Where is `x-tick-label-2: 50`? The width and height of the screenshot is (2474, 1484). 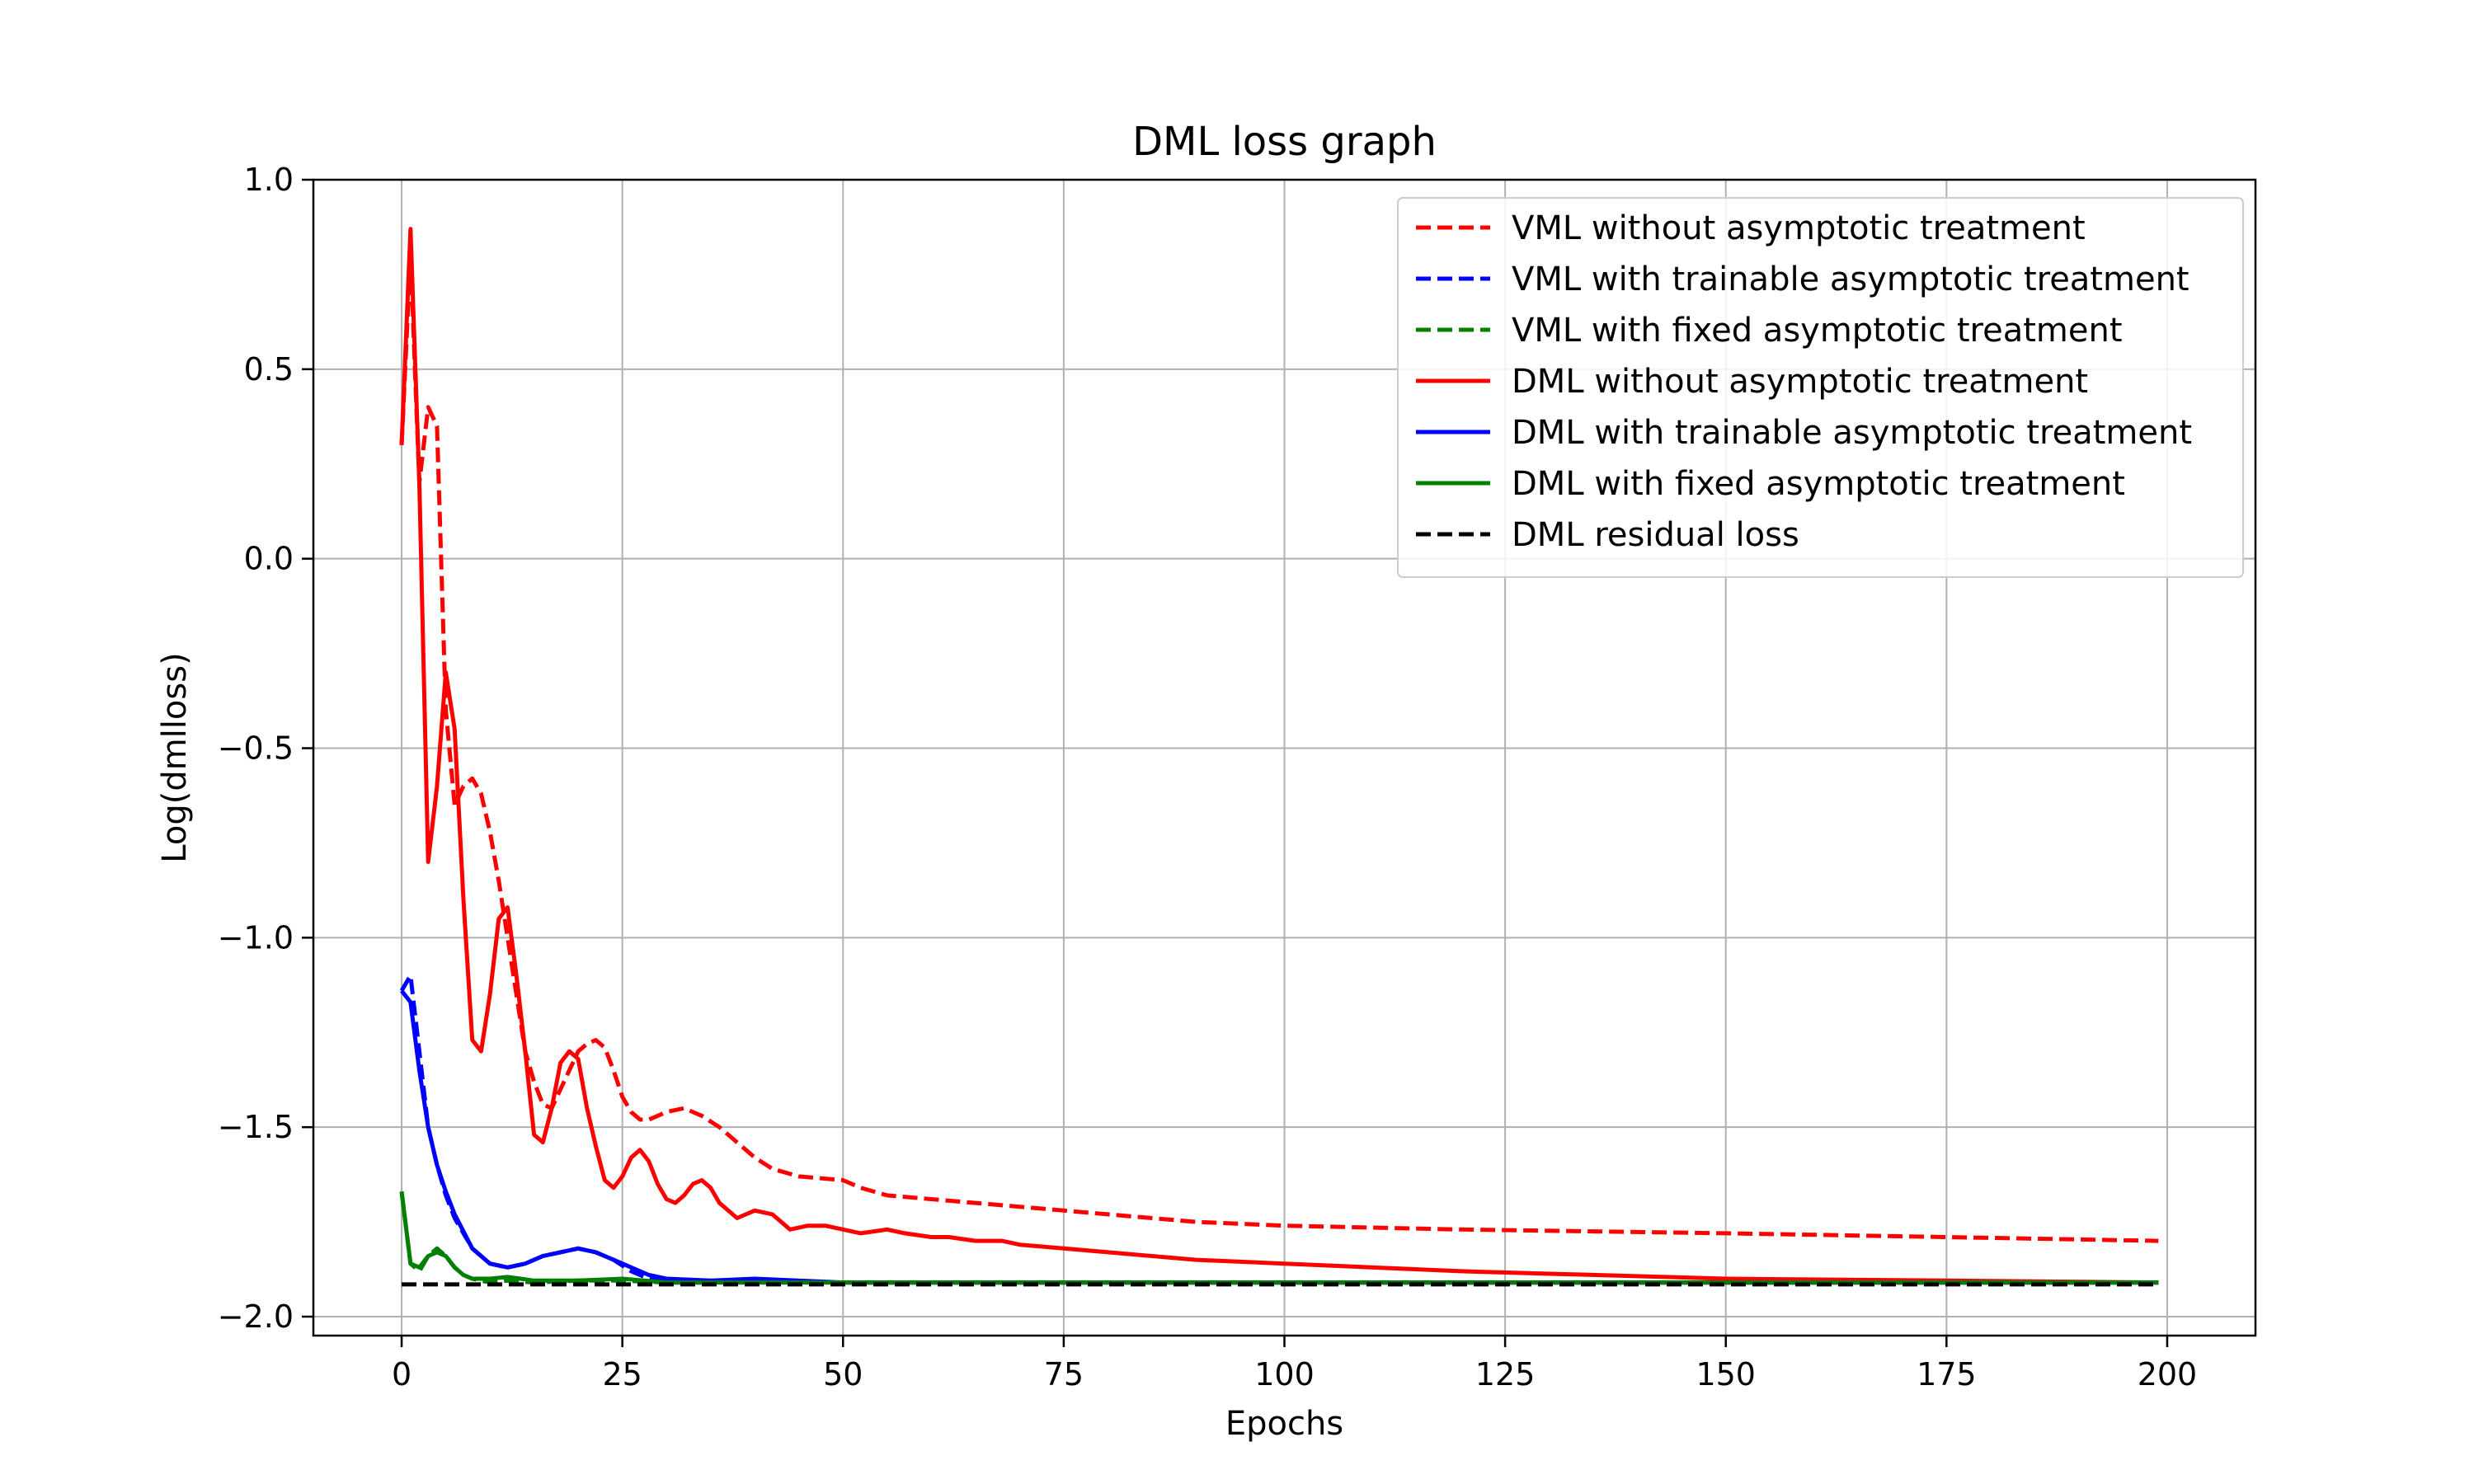
x-tick-label-2: 50 is located at coordinates (843, 1374).